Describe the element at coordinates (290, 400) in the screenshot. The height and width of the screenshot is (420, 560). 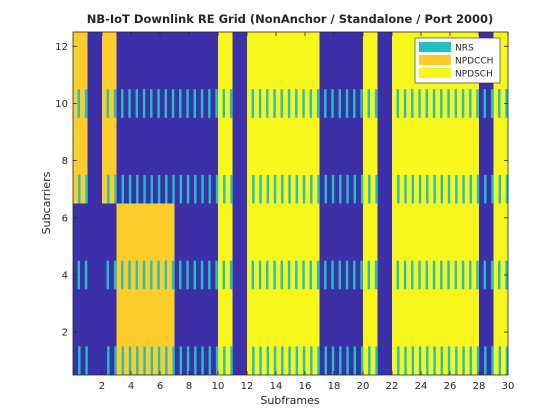
I see `x-axis-label: Subframes` at that location.